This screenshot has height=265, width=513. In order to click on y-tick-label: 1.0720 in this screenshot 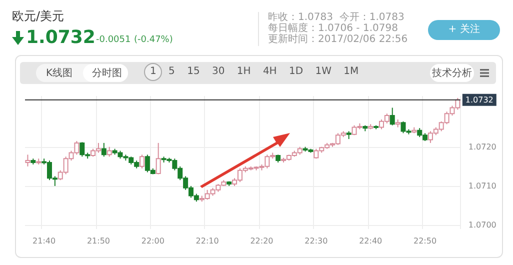, I will do `click(482, 147)`.